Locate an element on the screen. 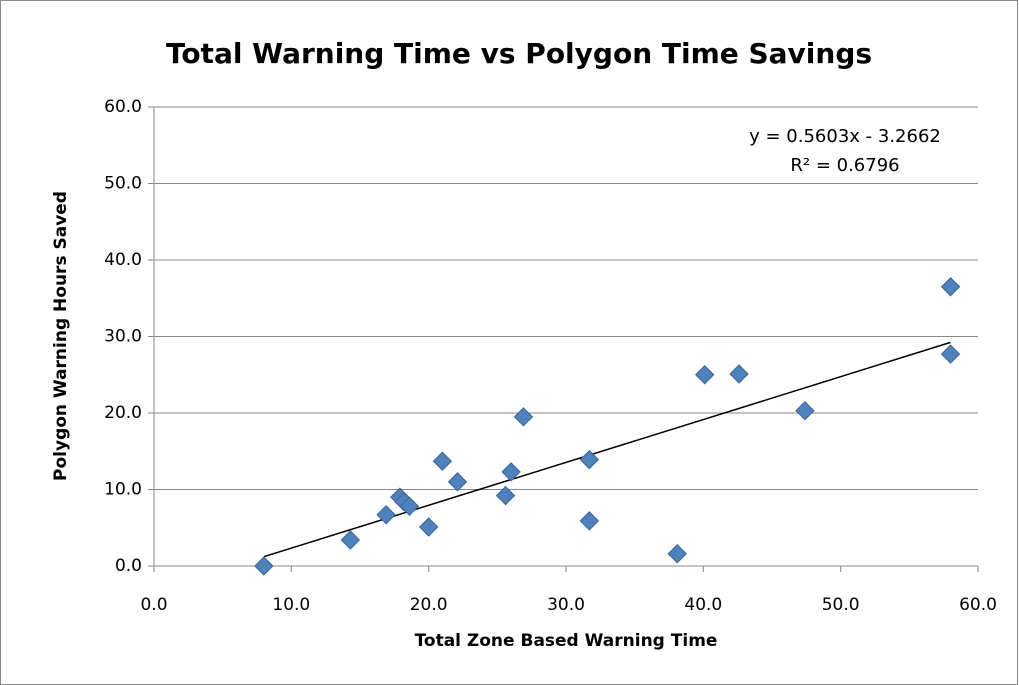  y-tick-label: 50.0 is located at coordinates (123, 184).